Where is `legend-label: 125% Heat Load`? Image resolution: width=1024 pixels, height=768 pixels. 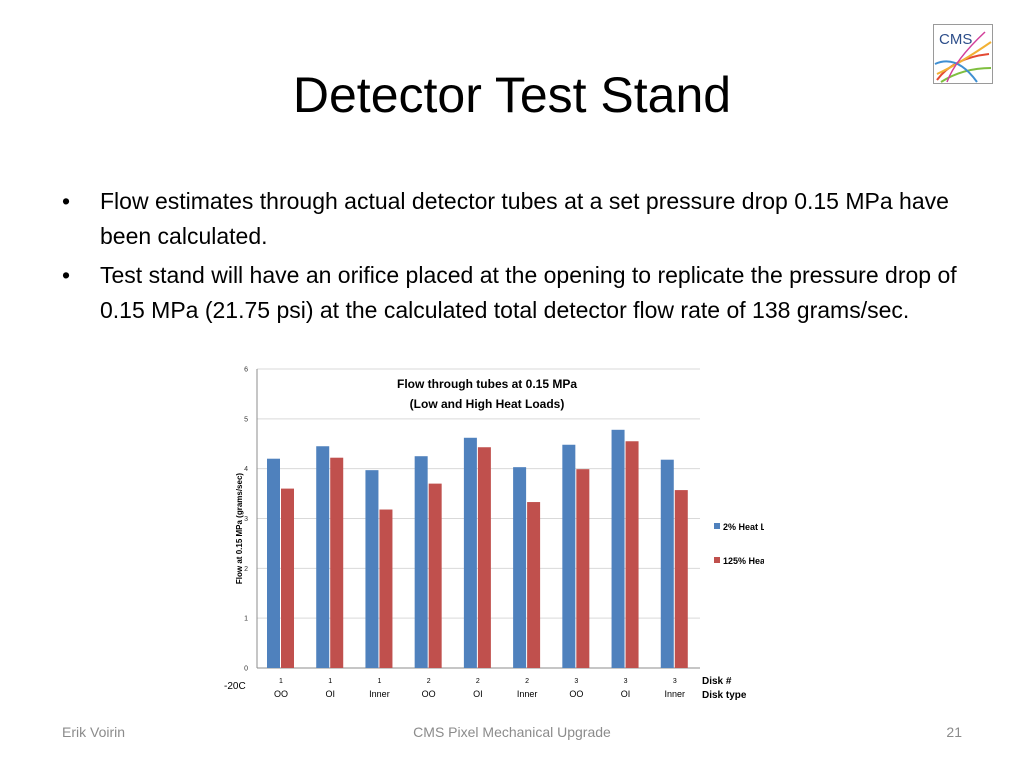
legend-label: 125% Heat Load is located at coordinates (743, 561).